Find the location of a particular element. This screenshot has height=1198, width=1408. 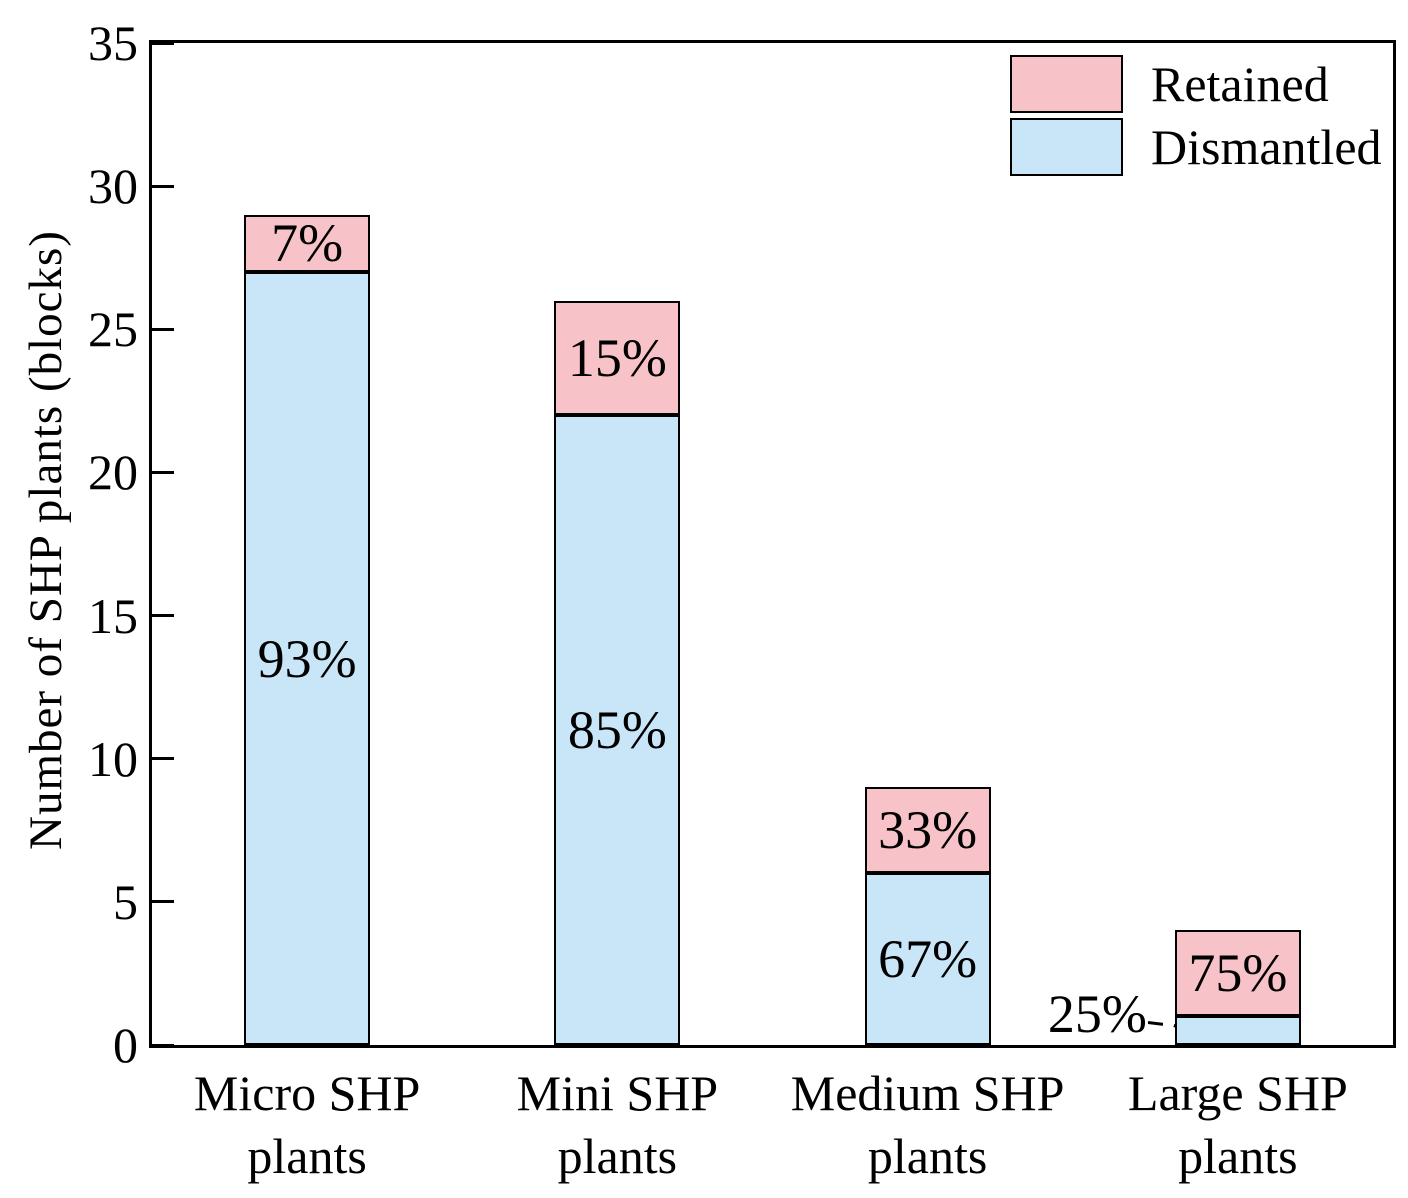

y-tick-label-5: 5 is located at coordinates (125, 901).